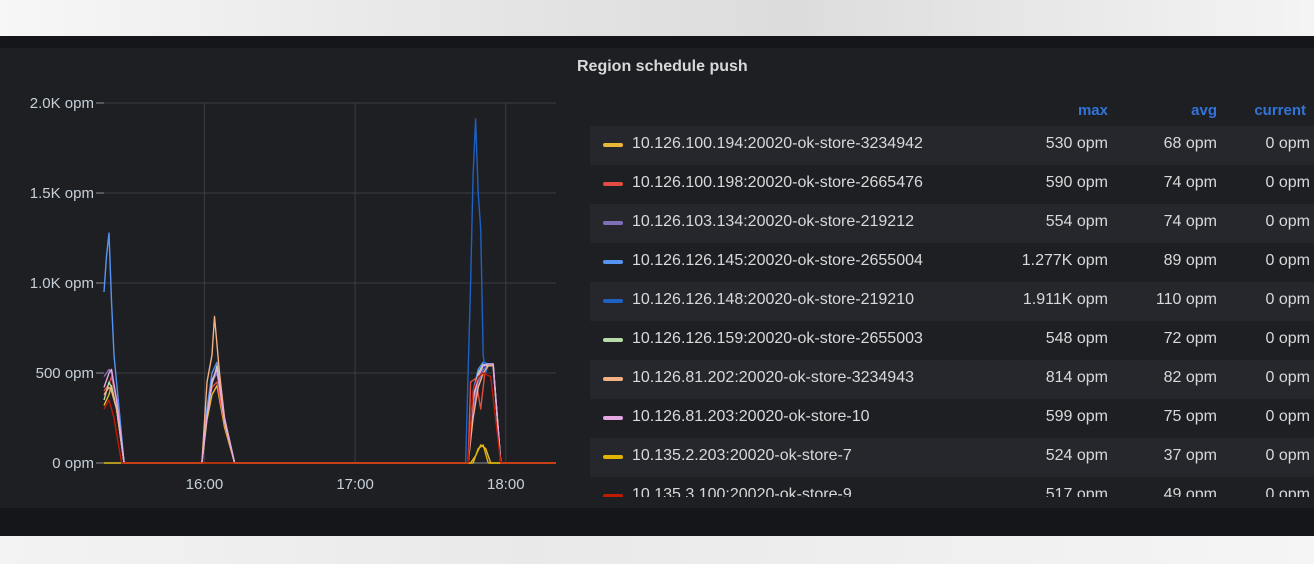  Describe the element at coordinates (1186, 299) in the screenshot. I see `legend-avg-value: 110 opm` at that location.